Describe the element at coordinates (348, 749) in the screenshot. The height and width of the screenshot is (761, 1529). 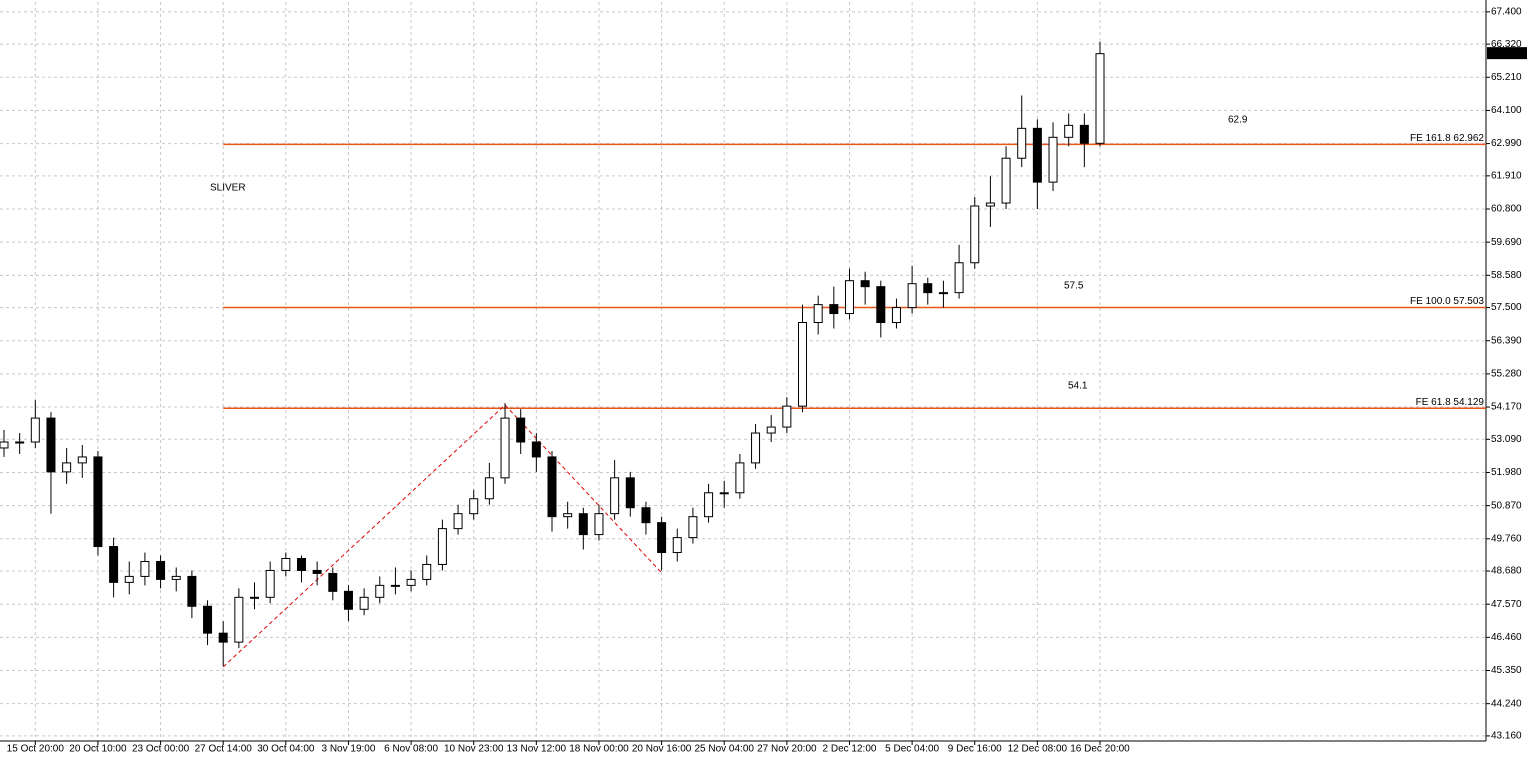
I see `x-tick-label: 3 Nov 19:00` at that location.